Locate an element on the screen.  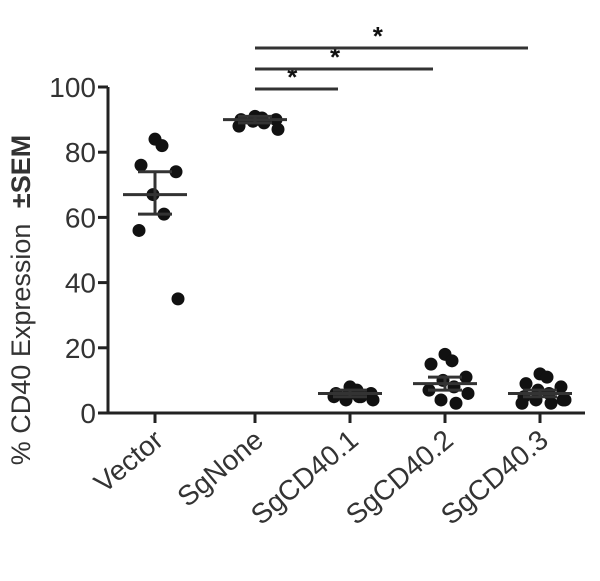
y-tick-label: 20 is located at coordinates (80, 348).